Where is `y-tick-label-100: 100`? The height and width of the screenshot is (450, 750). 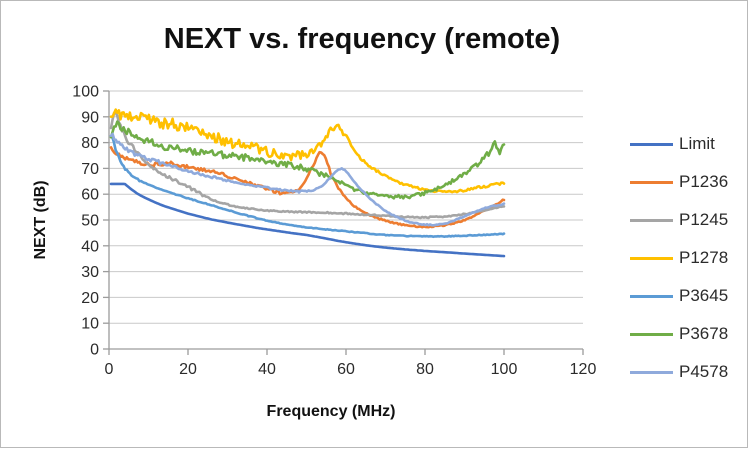 y-tick-label-100: 100 is located at coordinates (85, 92).